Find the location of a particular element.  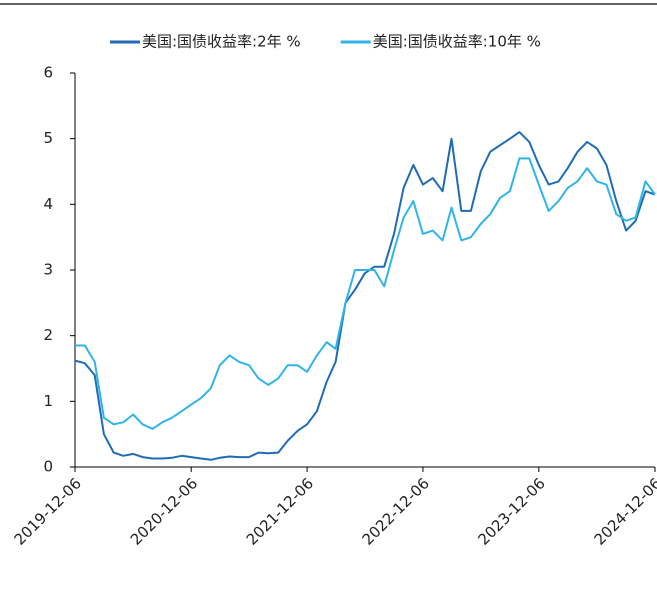

y-tick-label: 3 is located at coordinates (48, 270).